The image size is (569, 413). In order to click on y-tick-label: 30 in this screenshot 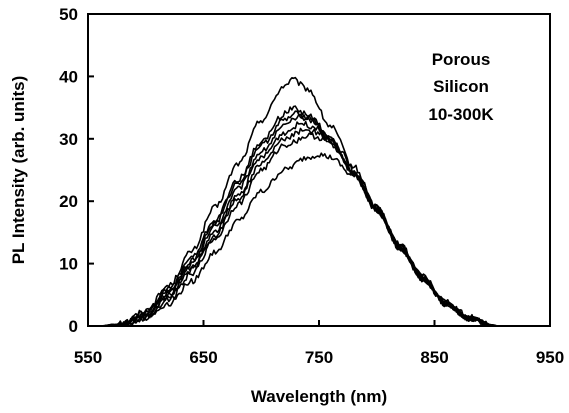, I will do `click(68, 139)`.